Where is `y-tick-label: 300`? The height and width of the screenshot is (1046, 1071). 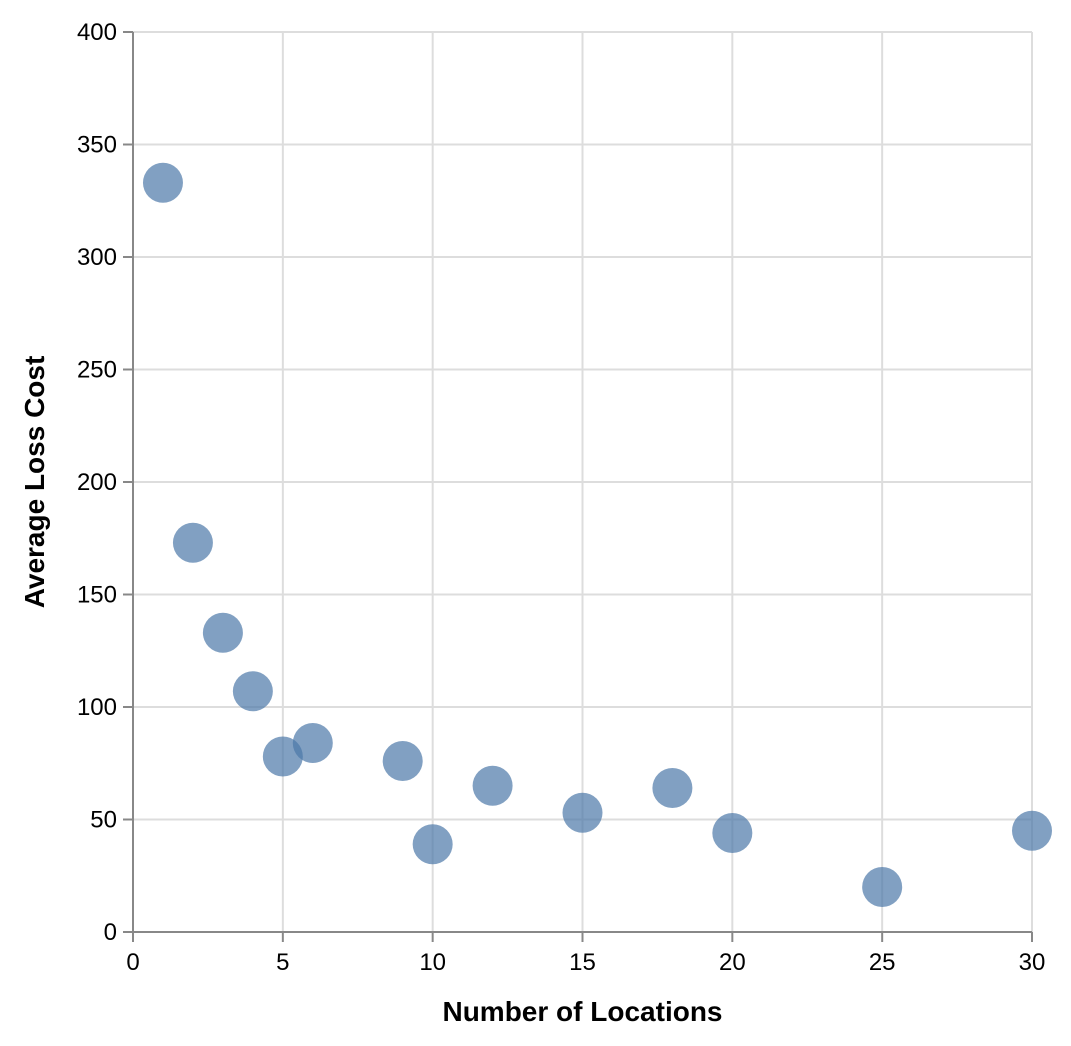 y-tick-label: 300 is located at coordinates (97, 257).